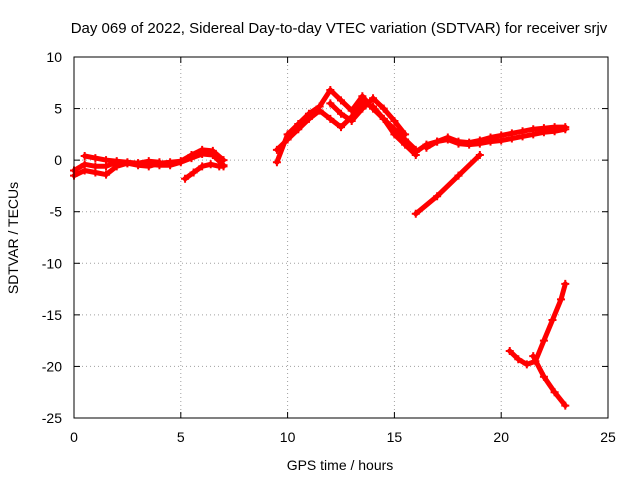 This screenshot has width=640, height=480. What do you see at coordinates (74, 437) in the screenshot?
I see `x-tick-label: 0` at bounding box center [74, 437].